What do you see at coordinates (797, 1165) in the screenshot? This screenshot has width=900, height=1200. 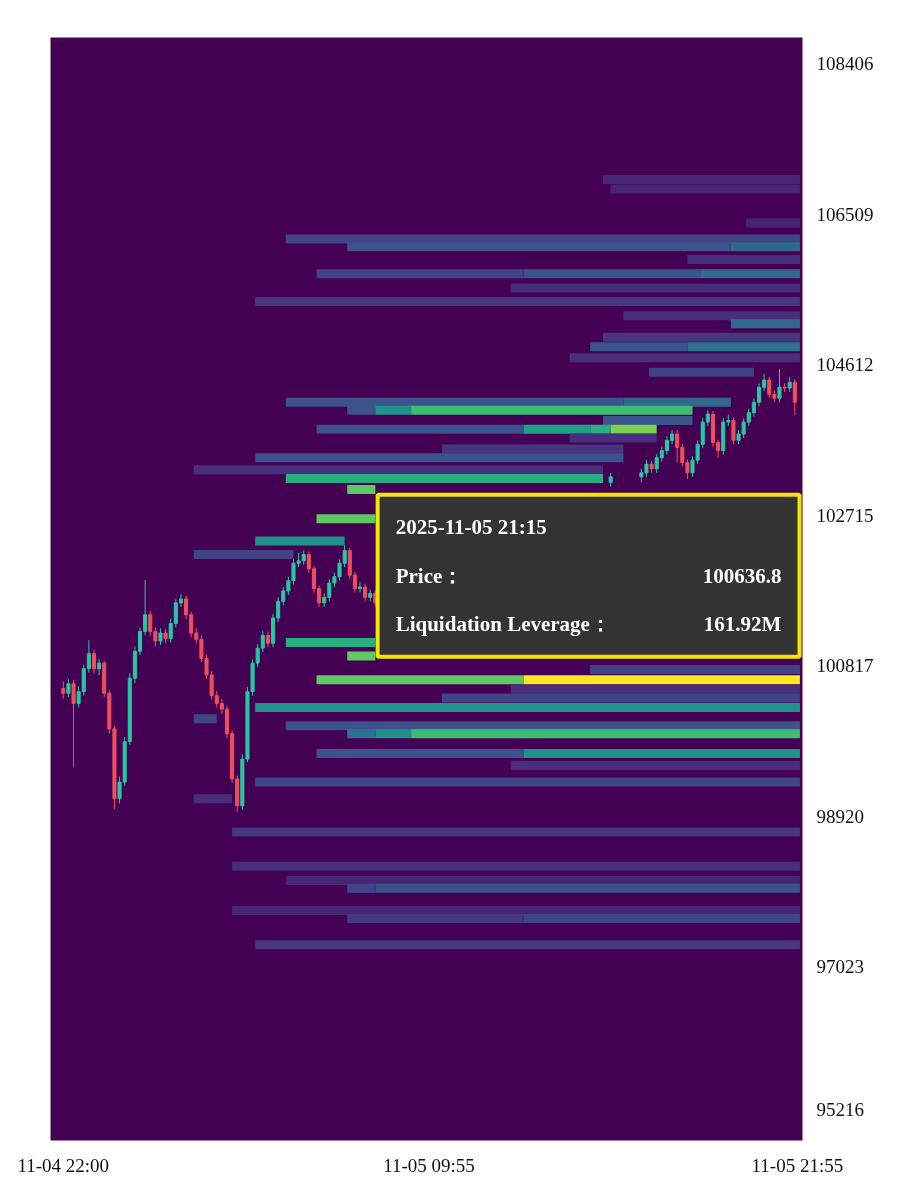 I see `x-tick-label: 11-05 21:55` at bounding box center [797, 1165].